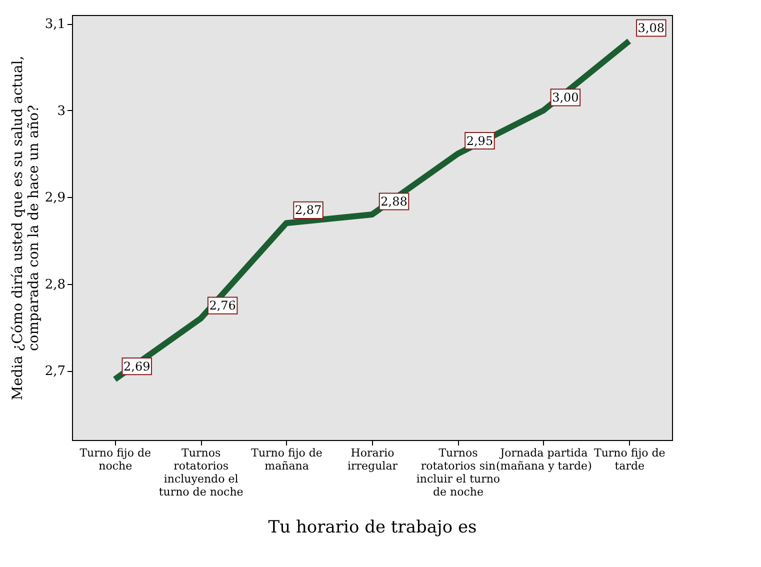 The height and width of the screenshot is (567, 761). I want to click on x-tick-label: Horario irregular, so click(372, 459).